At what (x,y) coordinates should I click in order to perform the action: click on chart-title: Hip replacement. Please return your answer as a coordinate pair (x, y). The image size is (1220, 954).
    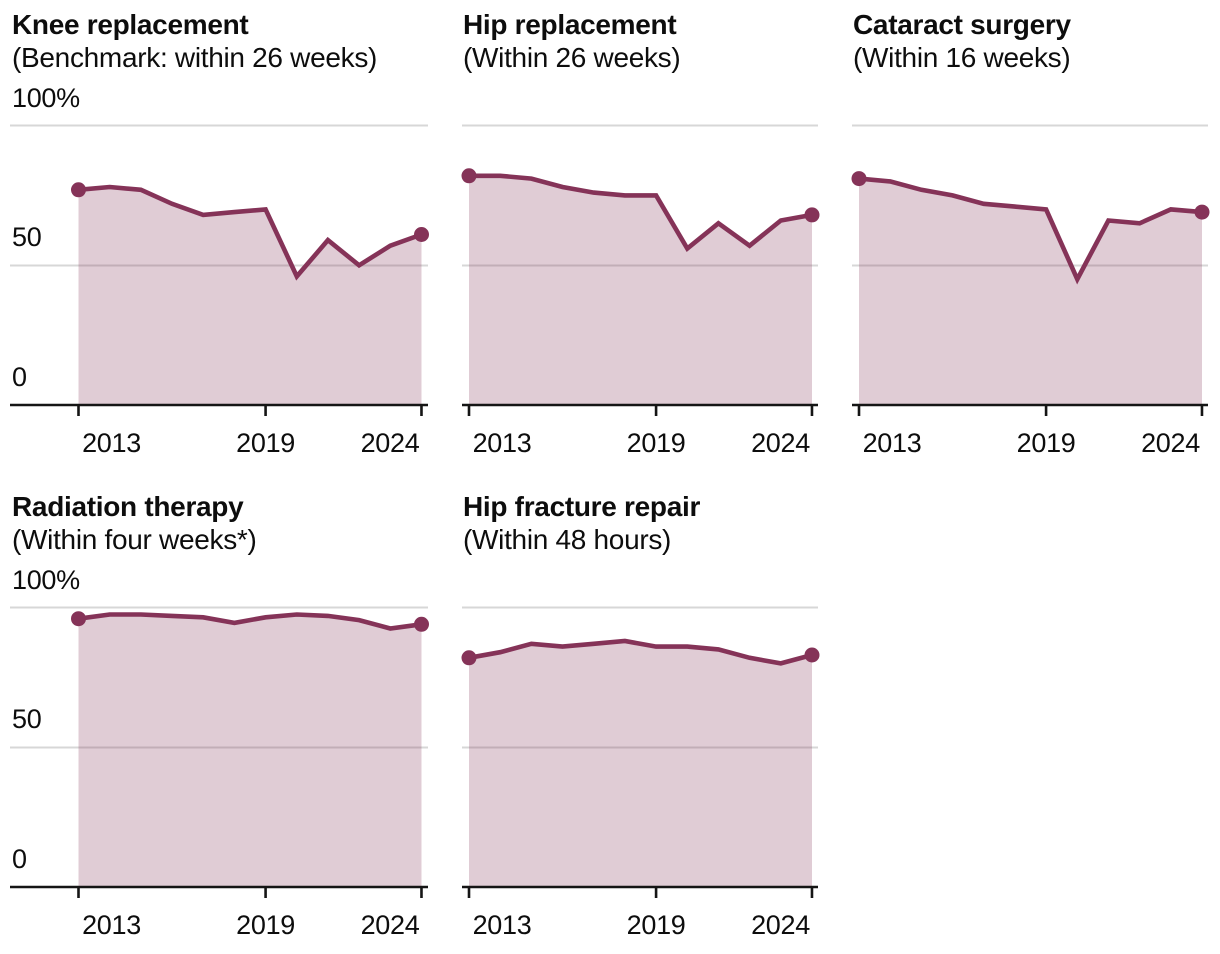
    Looking at the image, I should click on (570, 24).